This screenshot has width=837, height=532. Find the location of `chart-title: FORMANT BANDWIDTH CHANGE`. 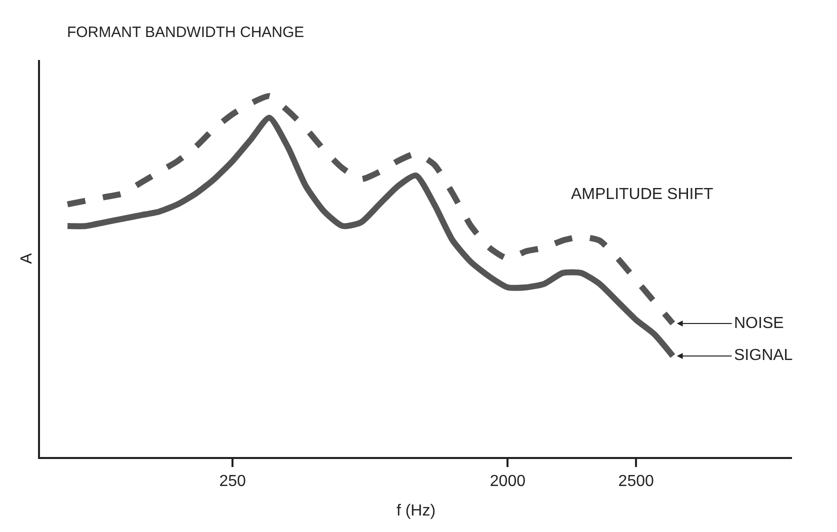

chart-title: FORMANT BANDWIDTH CHANGE is located at coordinates (185, 33).